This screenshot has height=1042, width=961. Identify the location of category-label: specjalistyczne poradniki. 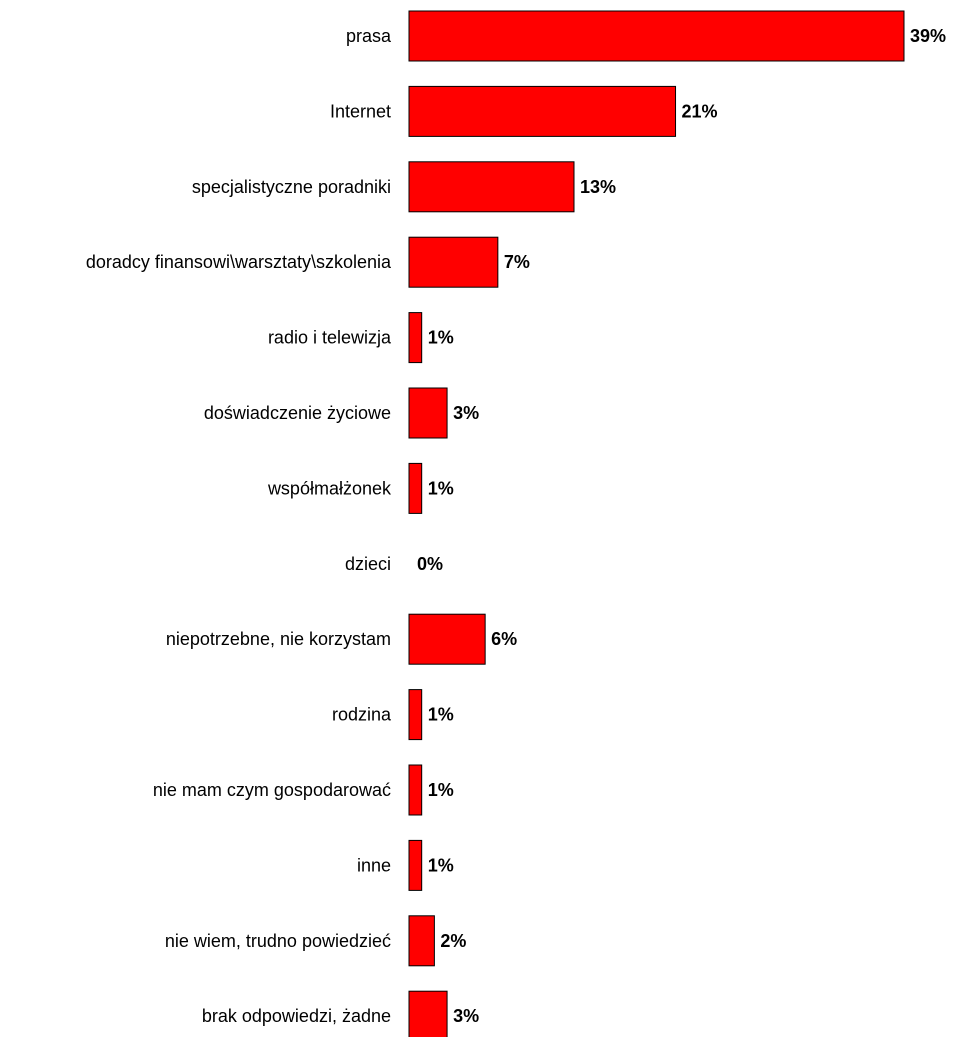
(291, 187).